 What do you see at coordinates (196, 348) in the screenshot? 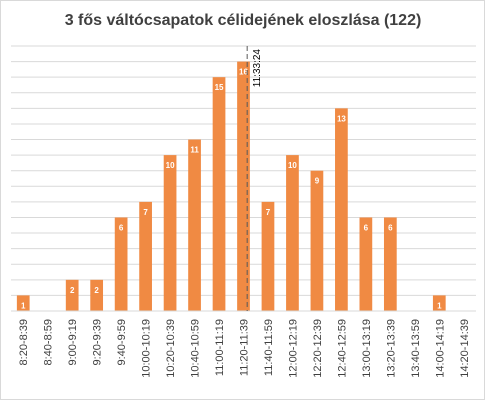
I see `x-tick-label: 10:40-10:59` at bounding box center [196, 348].